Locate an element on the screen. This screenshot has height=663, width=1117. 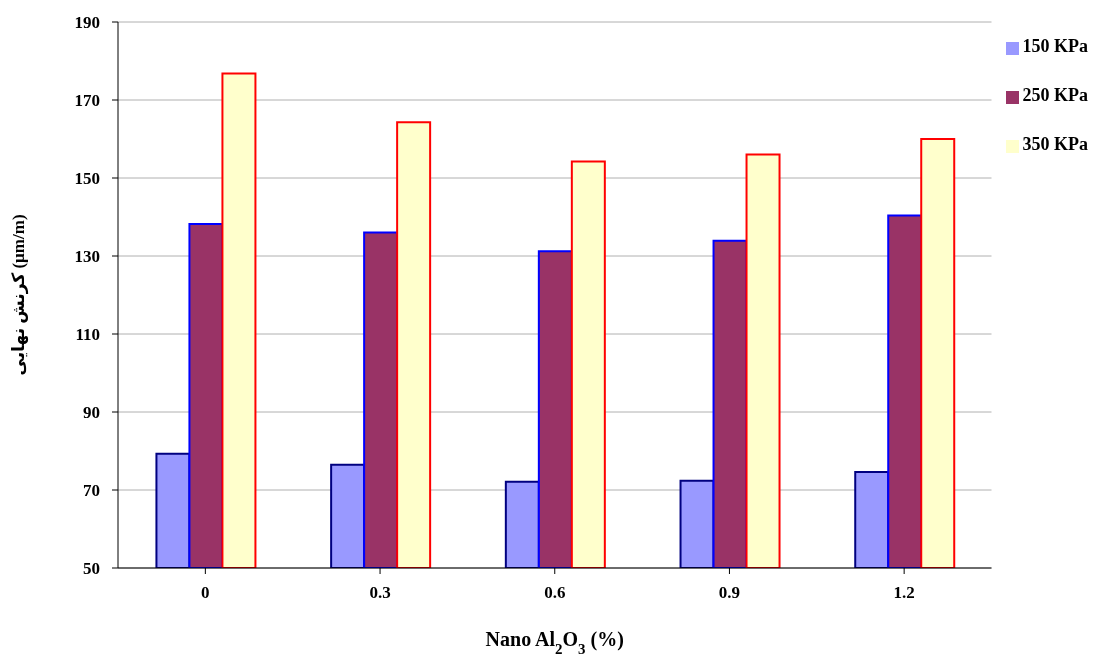
x-tick-label: 0.3 is located at coordinates (380, 593).